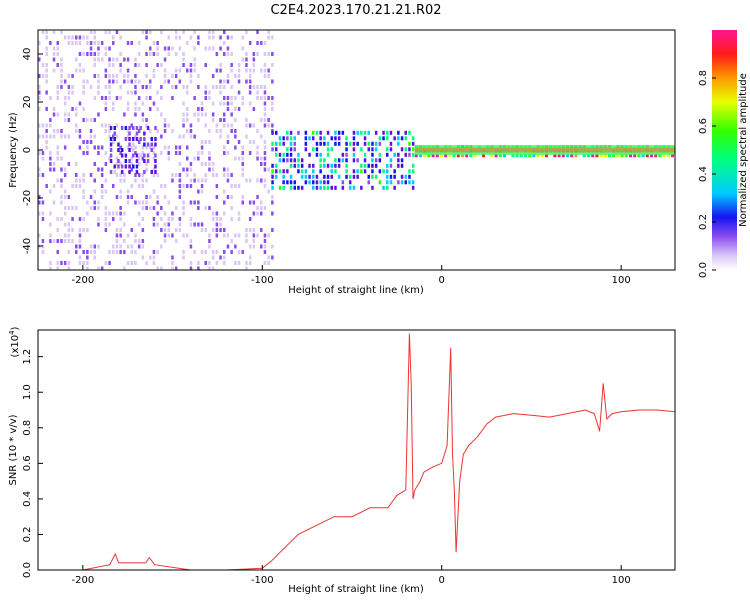 The width and height of the screenshot is (750, 600). What do you see at coordinates (83, 580) in the screenshot?
I see `snr-x-tick-label: -200` at bounding box center [83, 580].